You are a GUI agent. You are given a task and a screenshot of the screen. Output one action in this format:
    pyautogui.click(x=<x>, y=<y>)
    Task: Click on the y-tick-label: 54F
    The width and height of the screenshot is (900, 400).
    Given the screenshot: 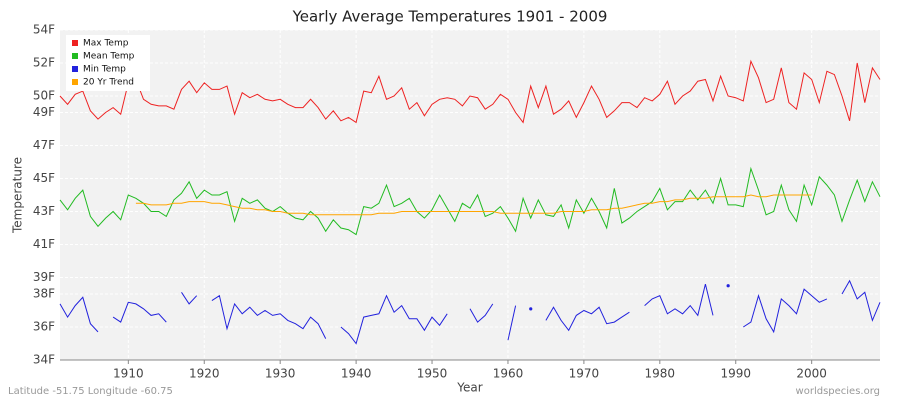 What is the action you would take?
    pyautogui.click(x=44, y=30)
    